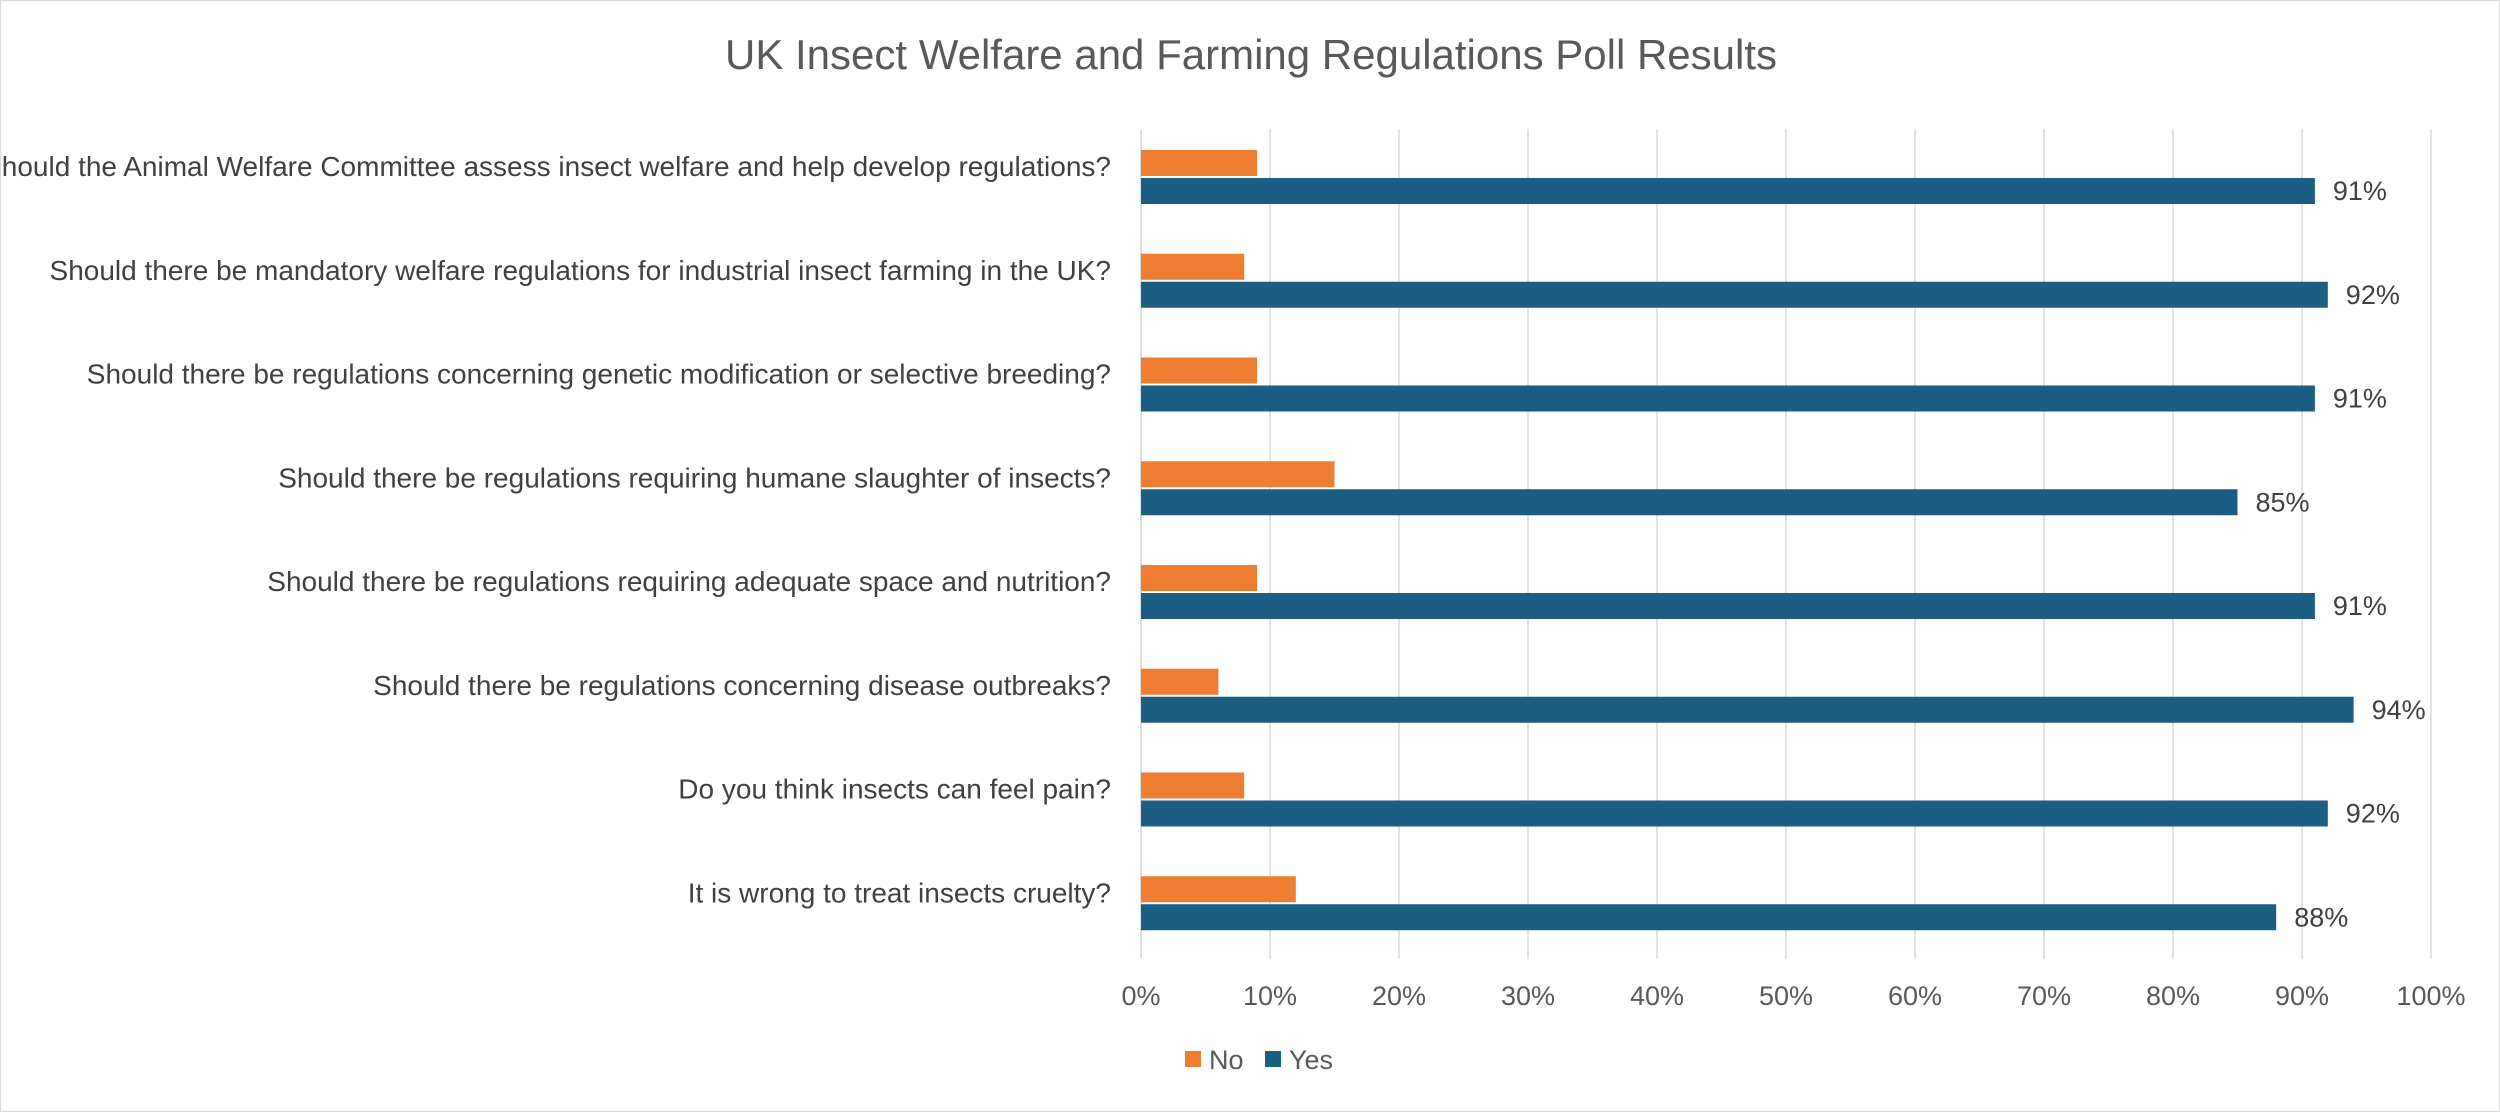 The image size is (2500, 1113). Describe the element at coordinates (2321, 917) in the screenshot. I see `data-label-yes: 88%` at that location.